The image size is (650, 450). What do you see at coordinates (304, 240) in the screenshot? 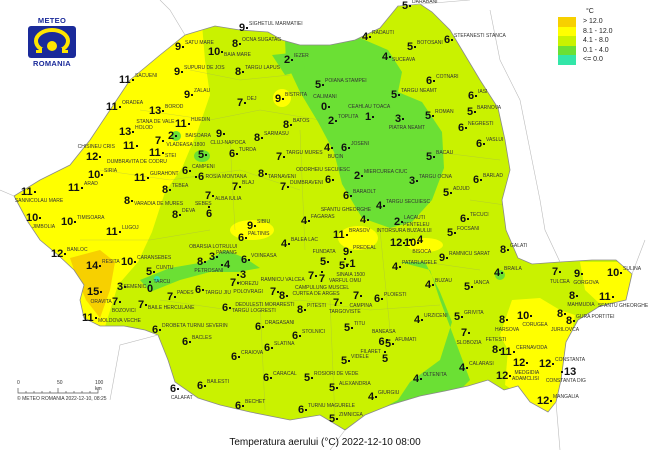
I see `station-name: Balea Lac` at bounding box center [304, 240].